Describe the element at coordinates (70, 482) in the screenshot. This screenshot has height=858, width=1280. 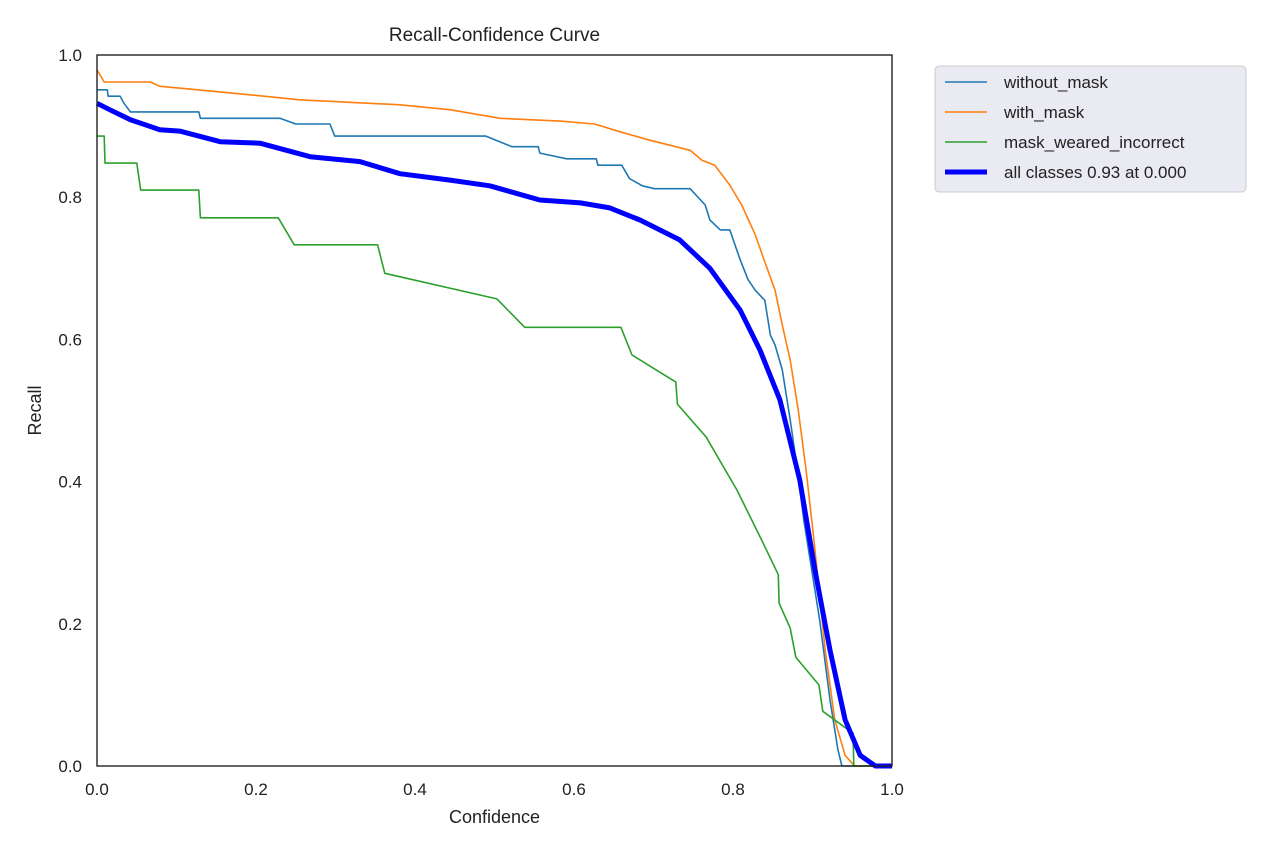
I see `y-tick-label: 0.4` at that location.